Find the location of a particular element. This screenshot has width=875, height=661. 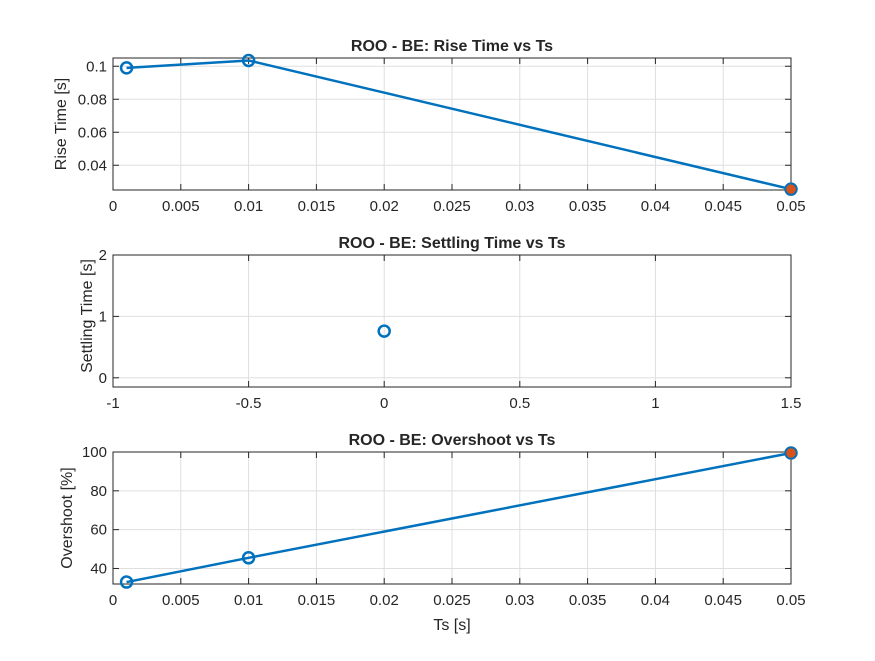

x-tick-label: -1 is located at coordinates (112, 403).